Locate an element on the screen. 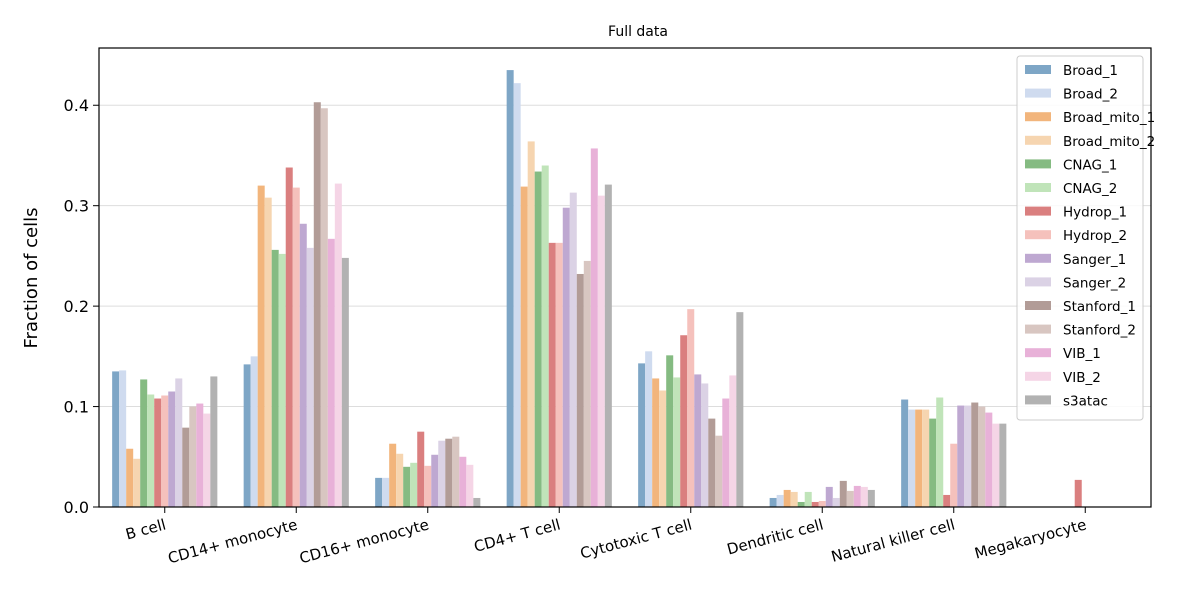 Image resolution: width=1200 pixels, height=600 pixels. legend-label: s3atac is located at coordinates (1085, 401).